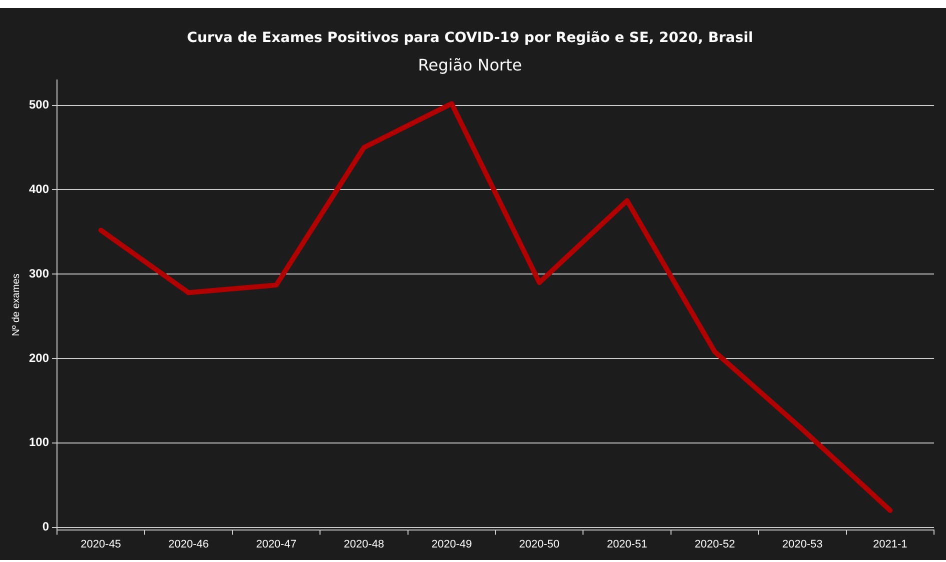 The width and height of the screenshot is (946, 562). Describe the element at coordinates (539, 544) in the screenshot. I see `x-tick-label: 2020-50` at that location.